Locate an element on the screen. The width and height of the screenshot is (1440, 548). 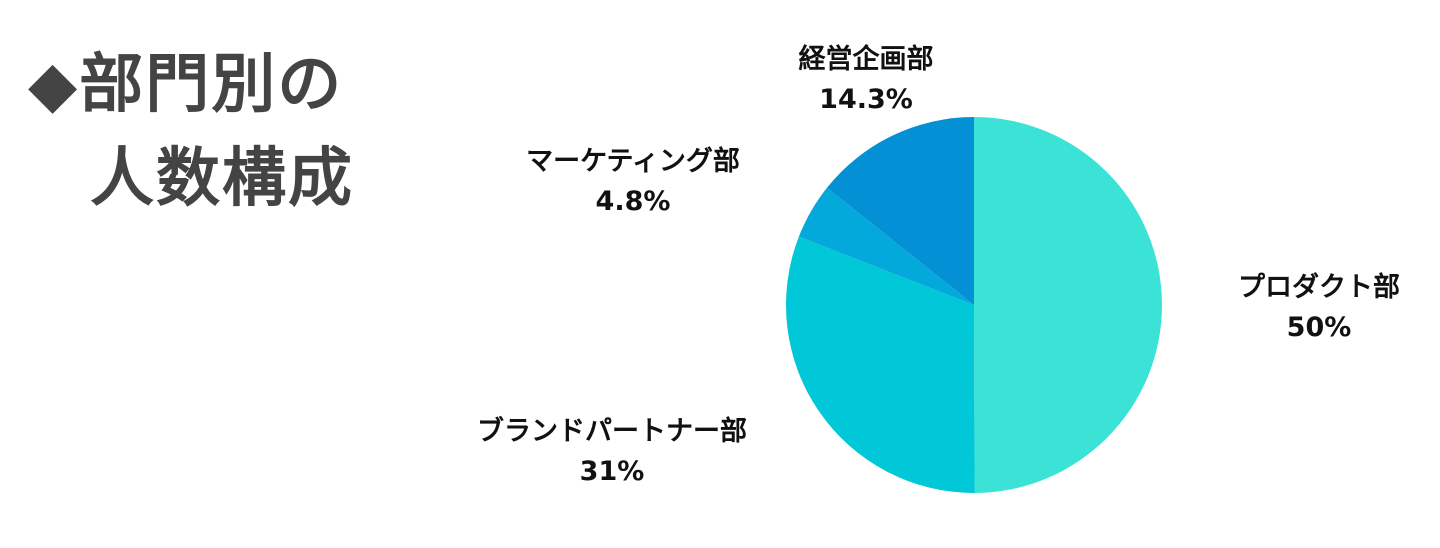
chart-title-line-1: ◆部門別の is located at coordinates (186, 85).